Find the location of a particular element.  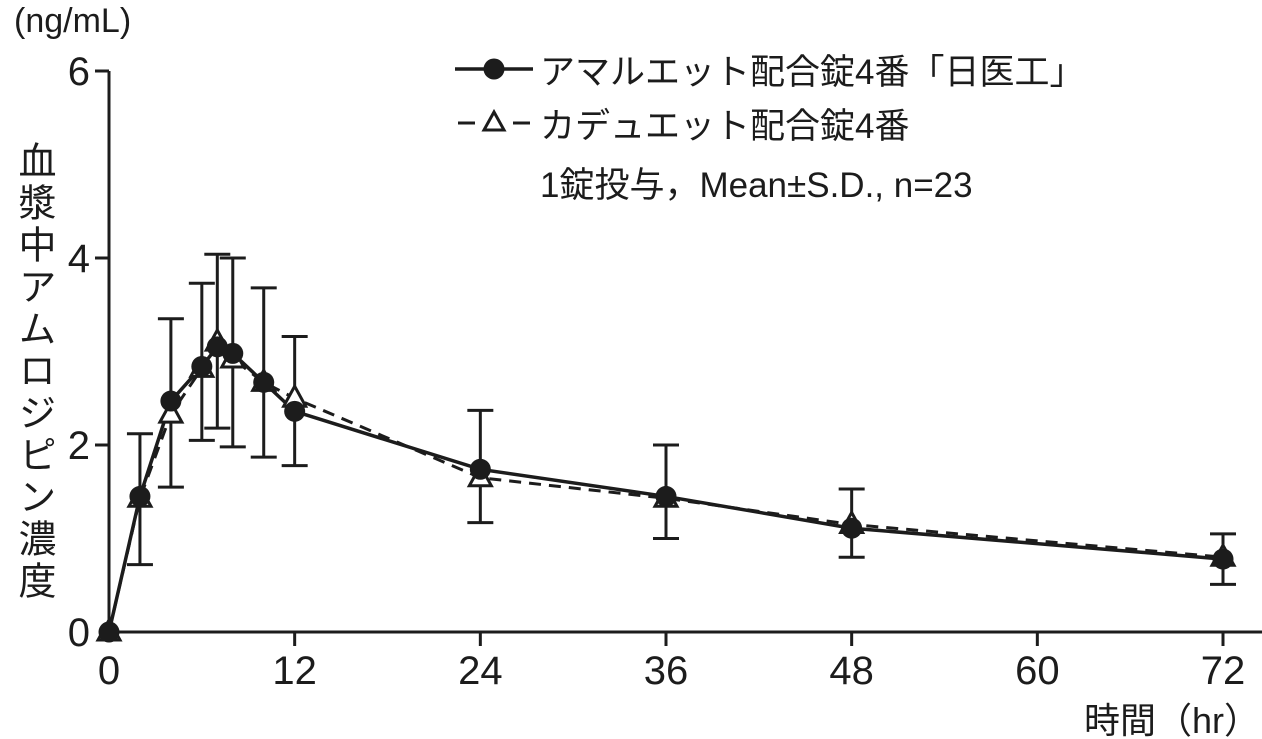

x-tick-label: 12 is located at coordinates (294, 671).